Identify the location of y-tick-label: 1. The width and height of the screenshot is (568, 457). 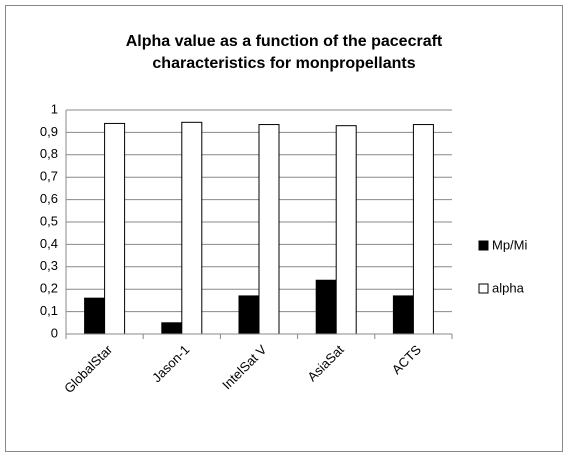
(54, 108).